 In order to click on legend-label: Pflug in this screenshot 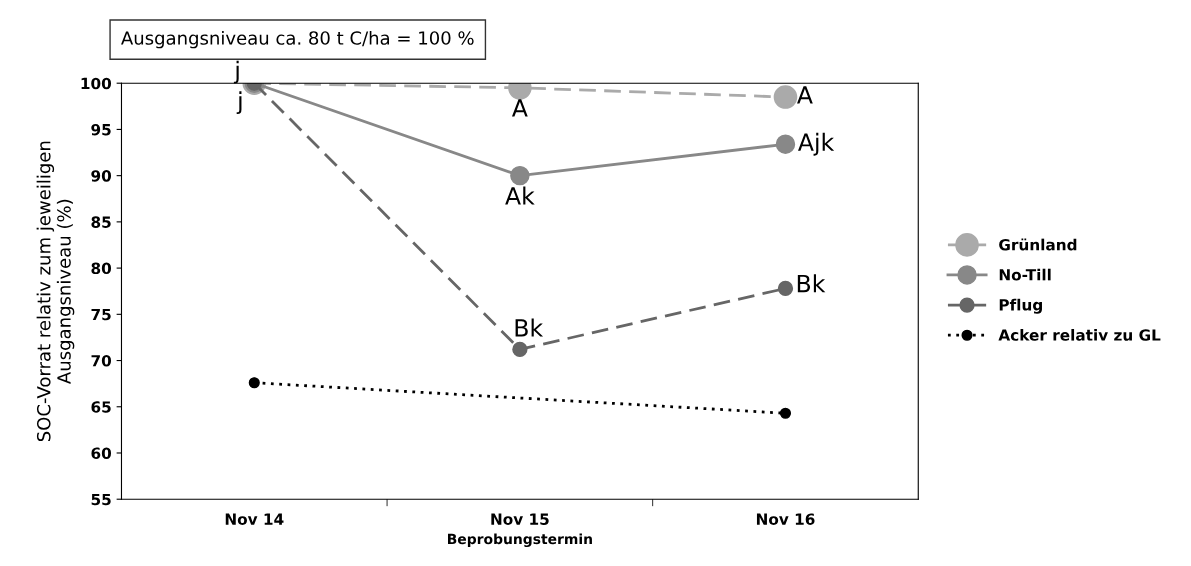, I will do `click(1020, 306)`.